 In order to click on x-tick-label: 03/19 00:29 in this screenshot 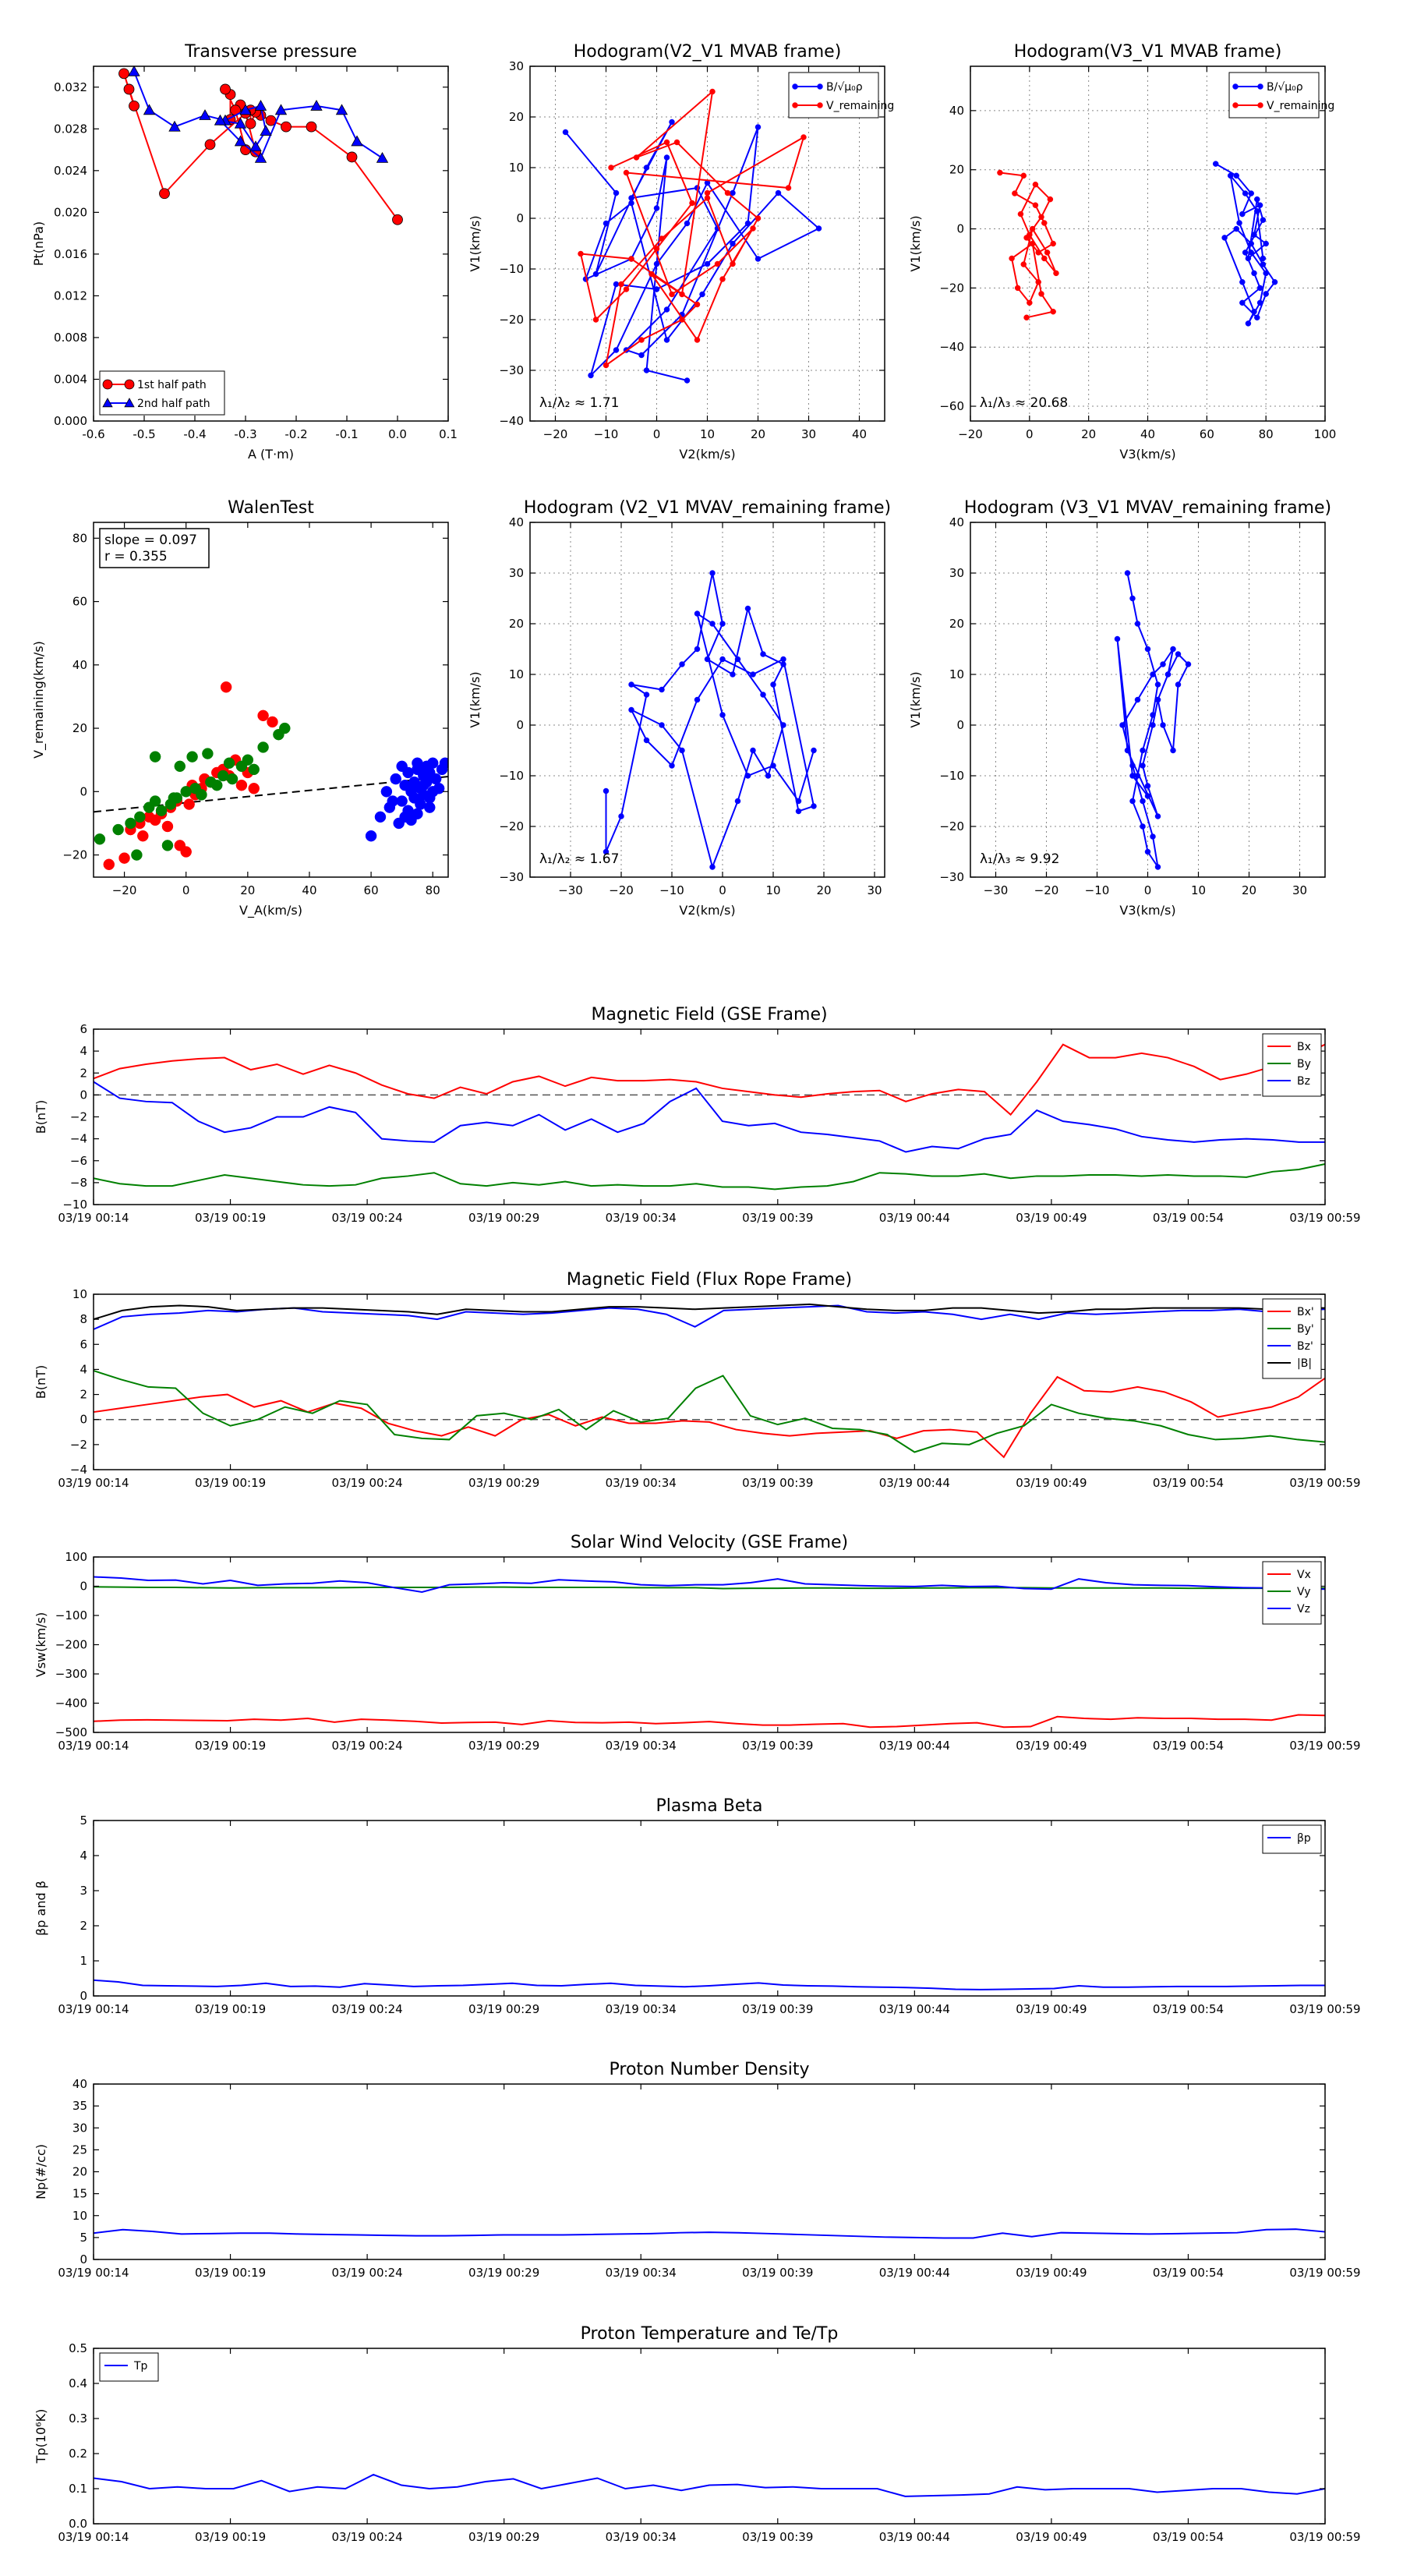, I will do `click(503, 2273)`.